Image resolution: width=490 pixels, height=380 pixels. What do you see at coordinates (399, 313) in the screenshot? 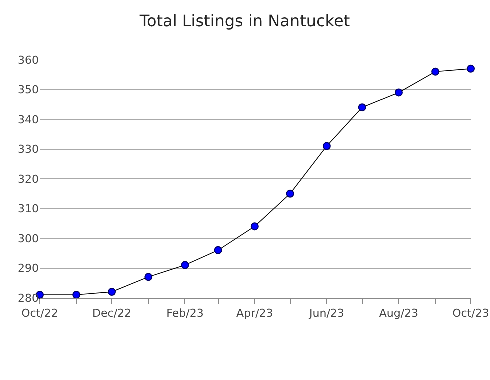
I see `x-tick-label: Aug/23` at bounding box center [399, 313].